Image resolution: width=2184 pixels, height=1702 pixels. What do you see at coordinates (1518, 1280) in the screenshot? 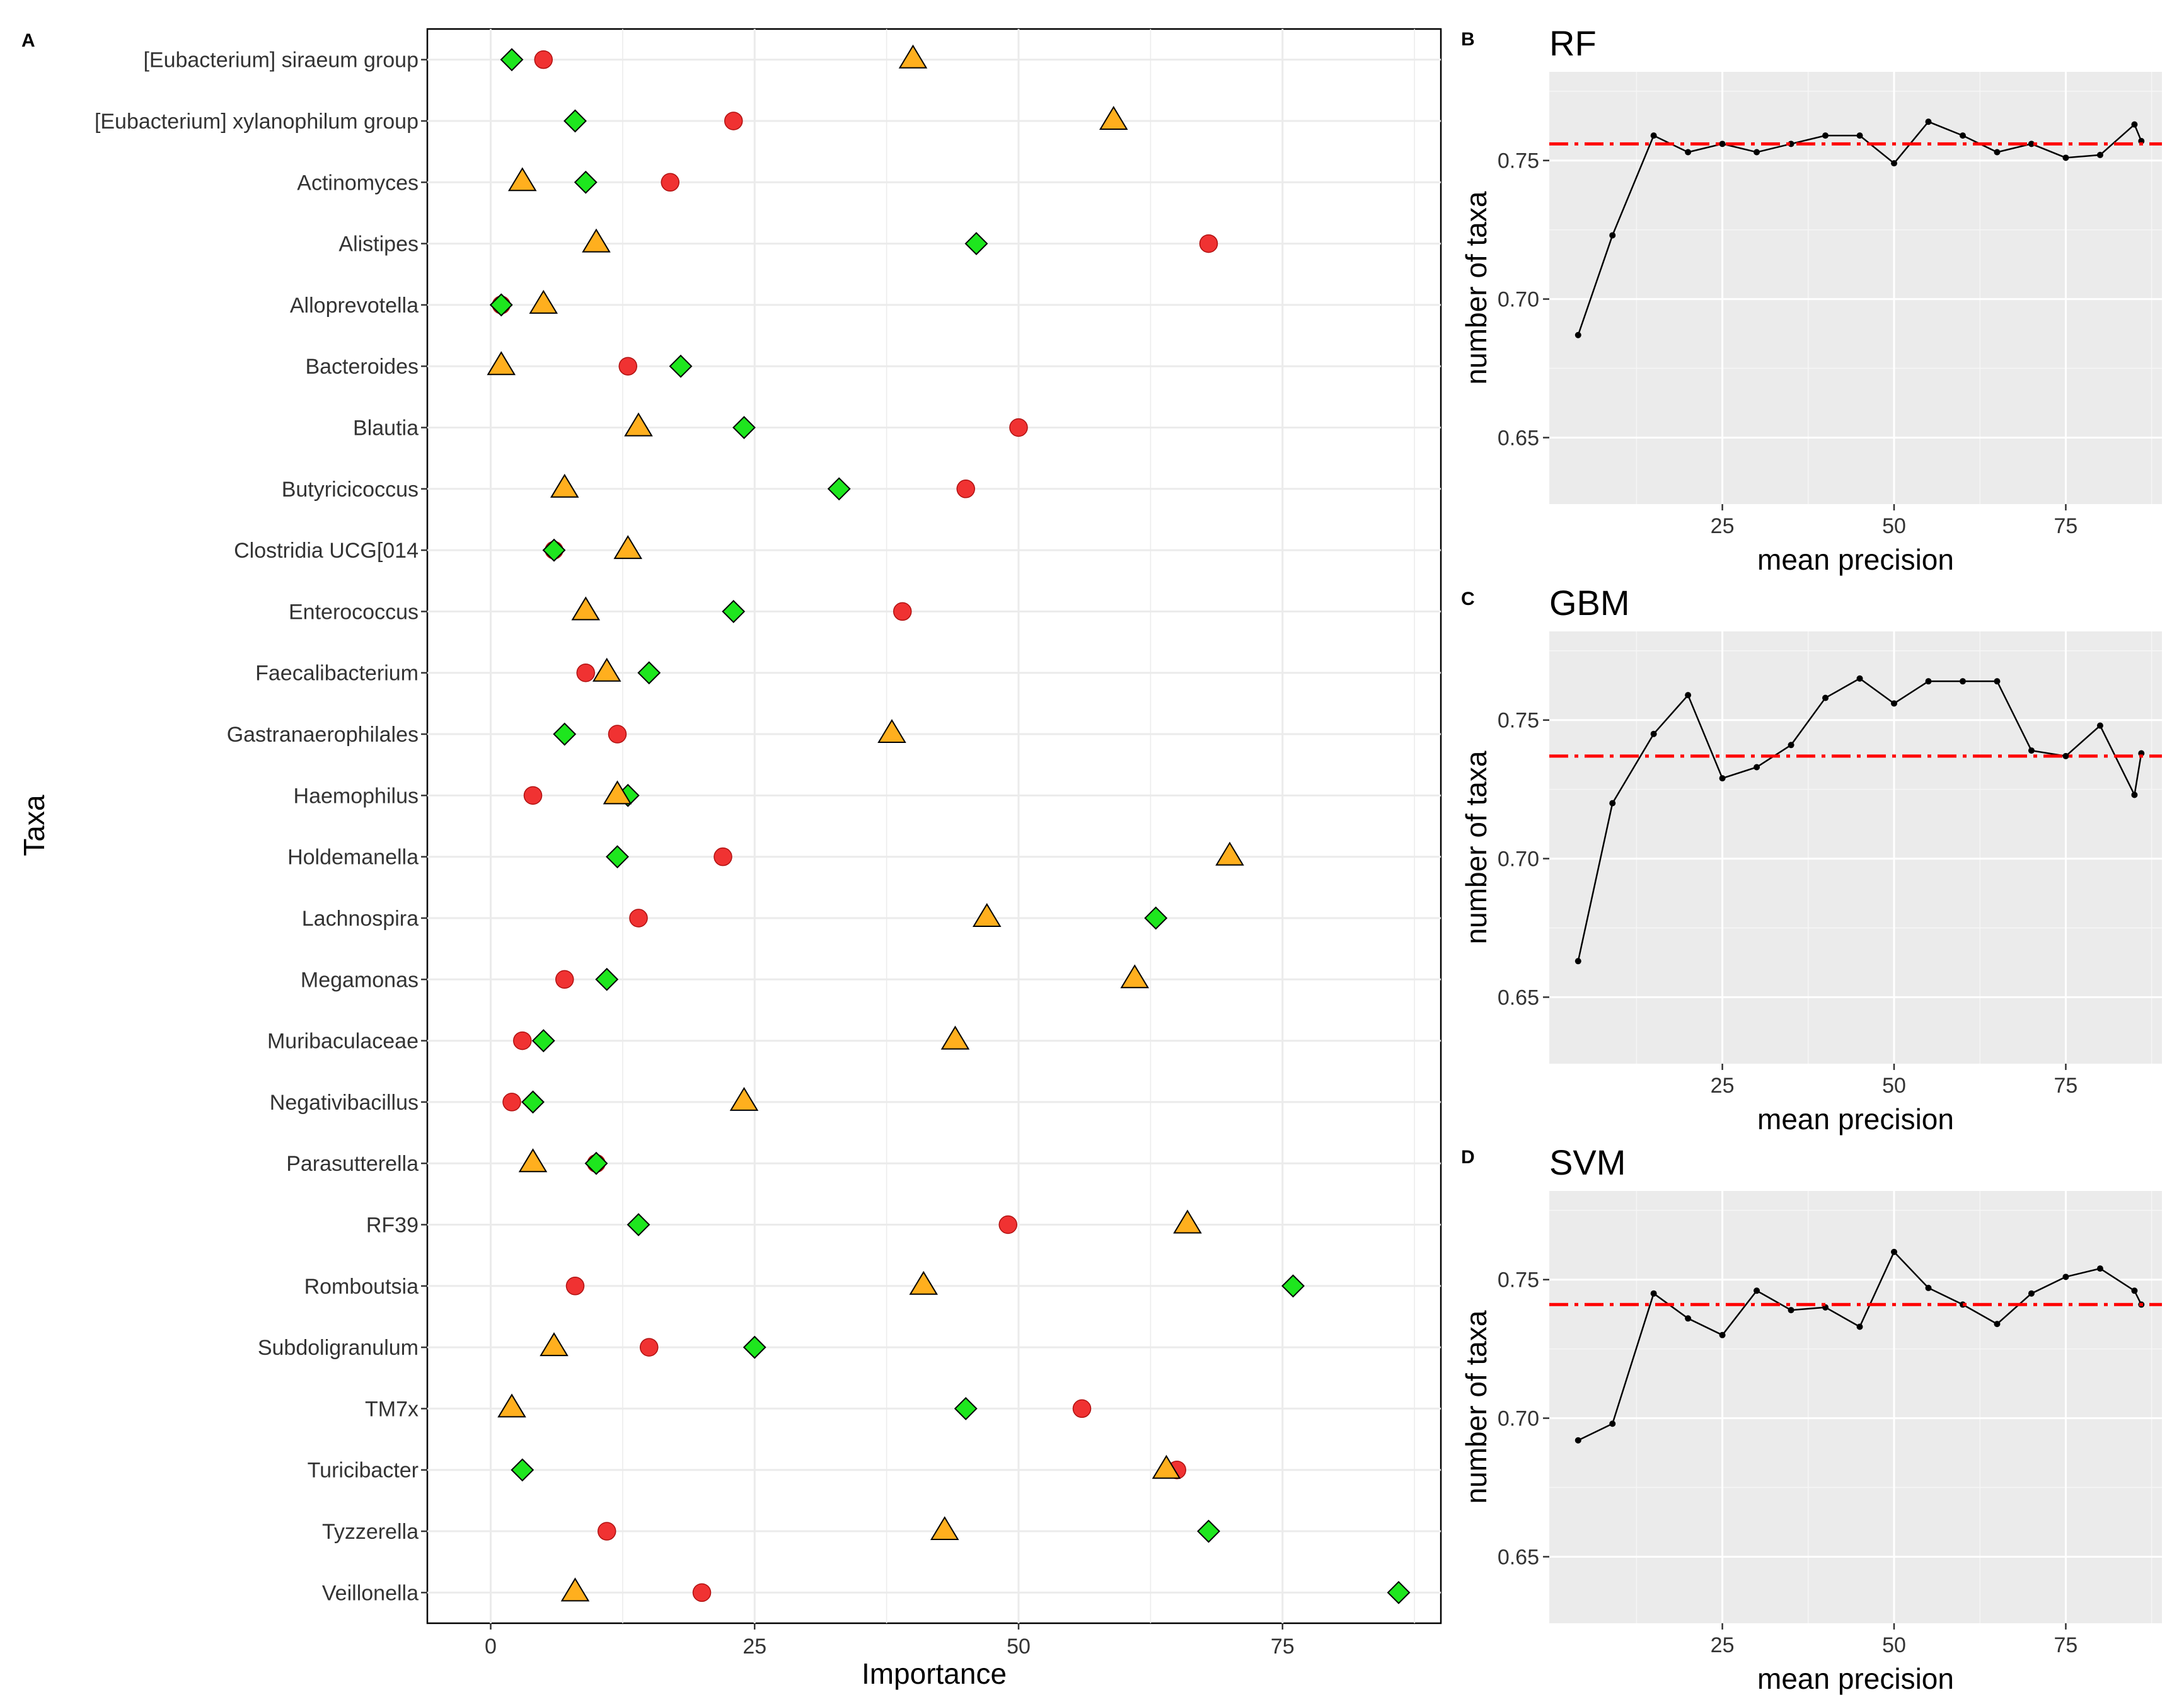
I see `panel-d-y-tick-label: 0.75` at bounding box center [1518, 1280].